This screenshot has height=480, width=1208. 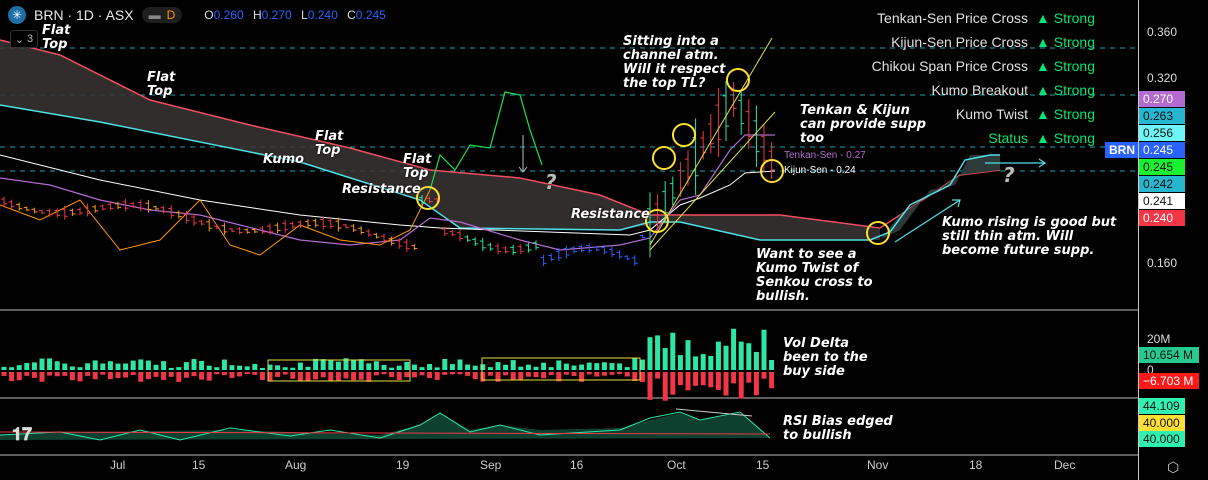 I want to click on symbol-title: BRN · 1D · ASX, so click(x=84, y=15).